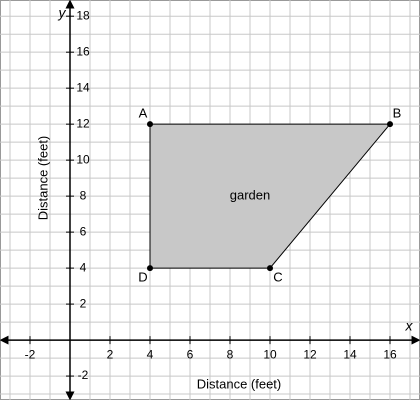 This screenshot has height=405, width=420. What do you see at coordinates (83, 159) in the screenshot?
I see `y-tick-label: 10` at bounding box center [83, 159].